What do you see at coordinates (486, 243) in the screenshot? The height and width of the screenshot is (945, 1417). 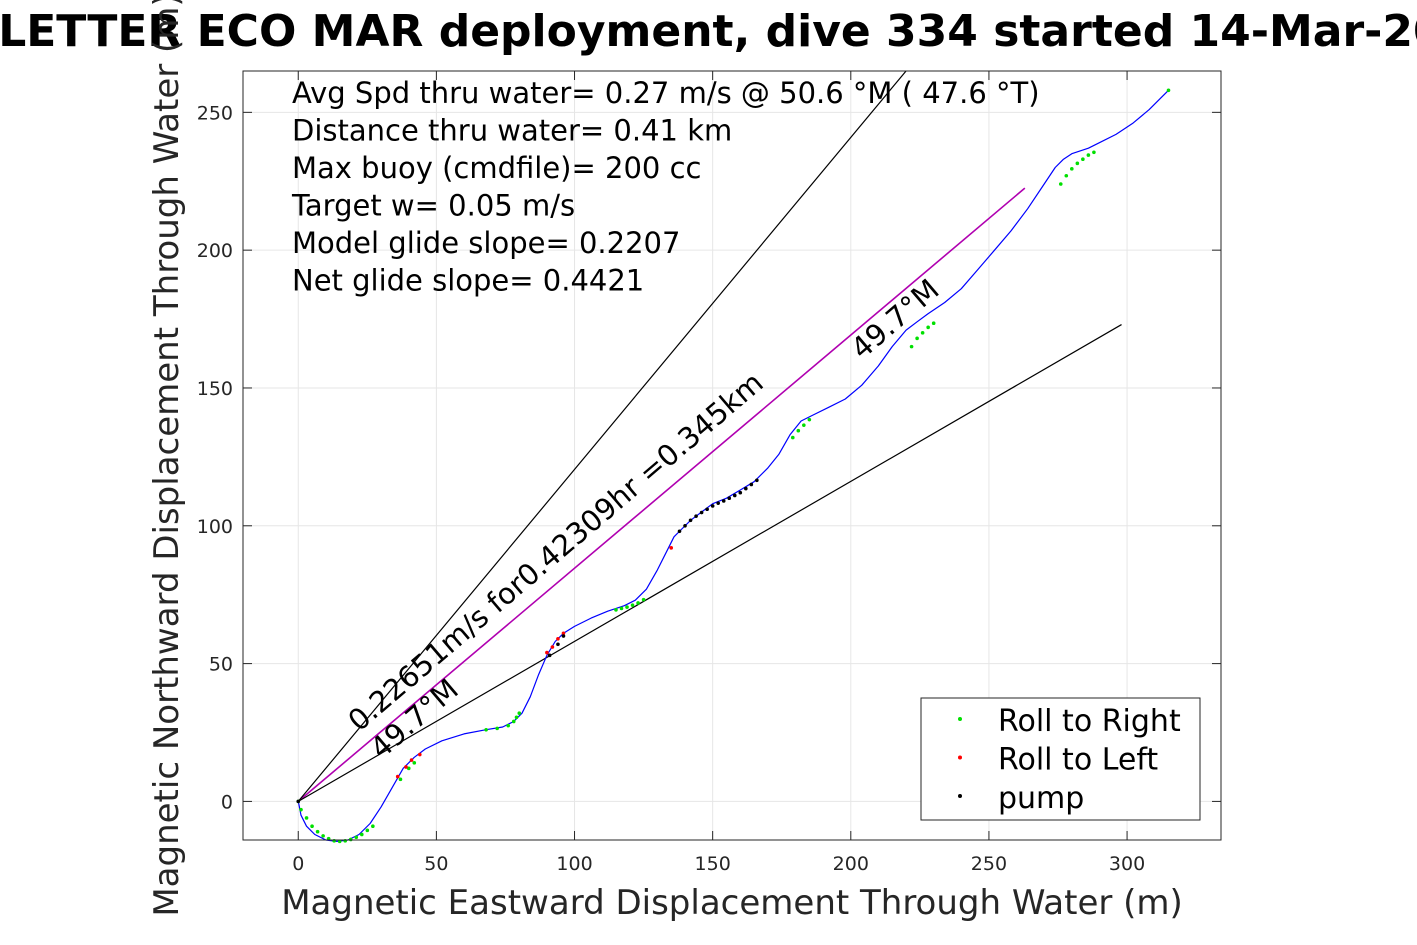 I see `stats-line: Model glide slope= 0.2207` at bounding box center [486, 243].